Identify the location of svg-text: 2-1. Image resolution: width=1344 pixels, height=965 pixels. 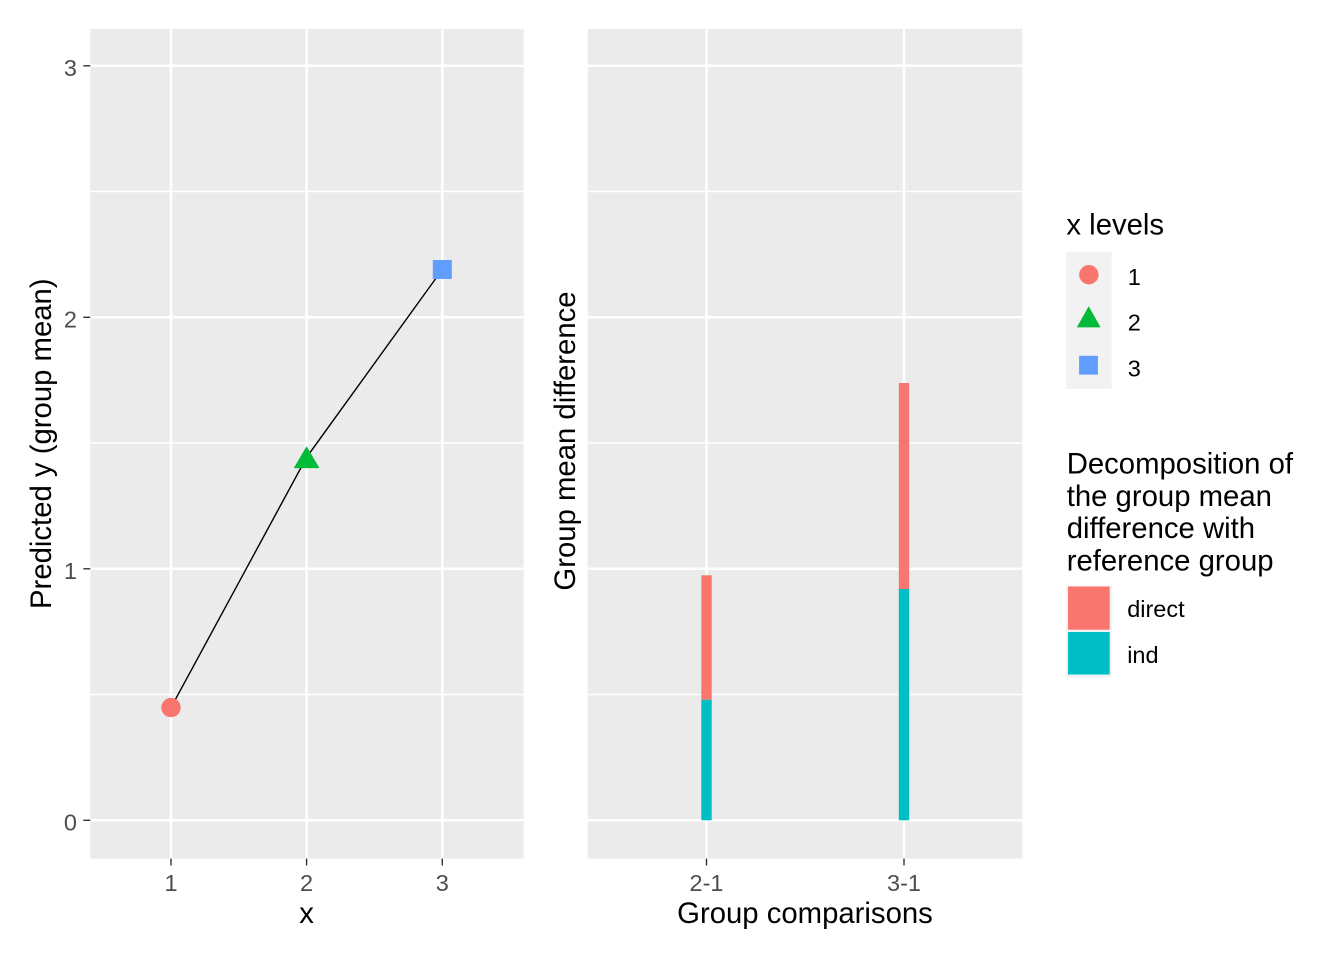
(707, 883).